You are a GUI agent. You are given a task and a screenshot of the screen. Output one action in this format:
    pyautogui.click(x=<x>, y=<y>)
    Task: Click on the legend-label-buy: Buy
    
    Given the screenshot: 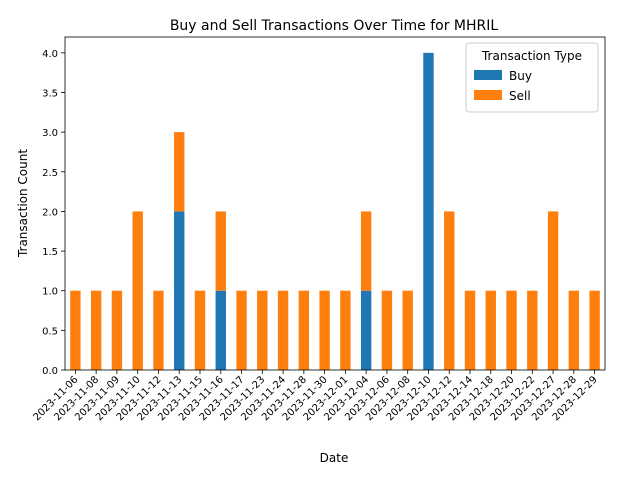 What is the action you would take?
    pyautogui.click(x=520, y=76)
    